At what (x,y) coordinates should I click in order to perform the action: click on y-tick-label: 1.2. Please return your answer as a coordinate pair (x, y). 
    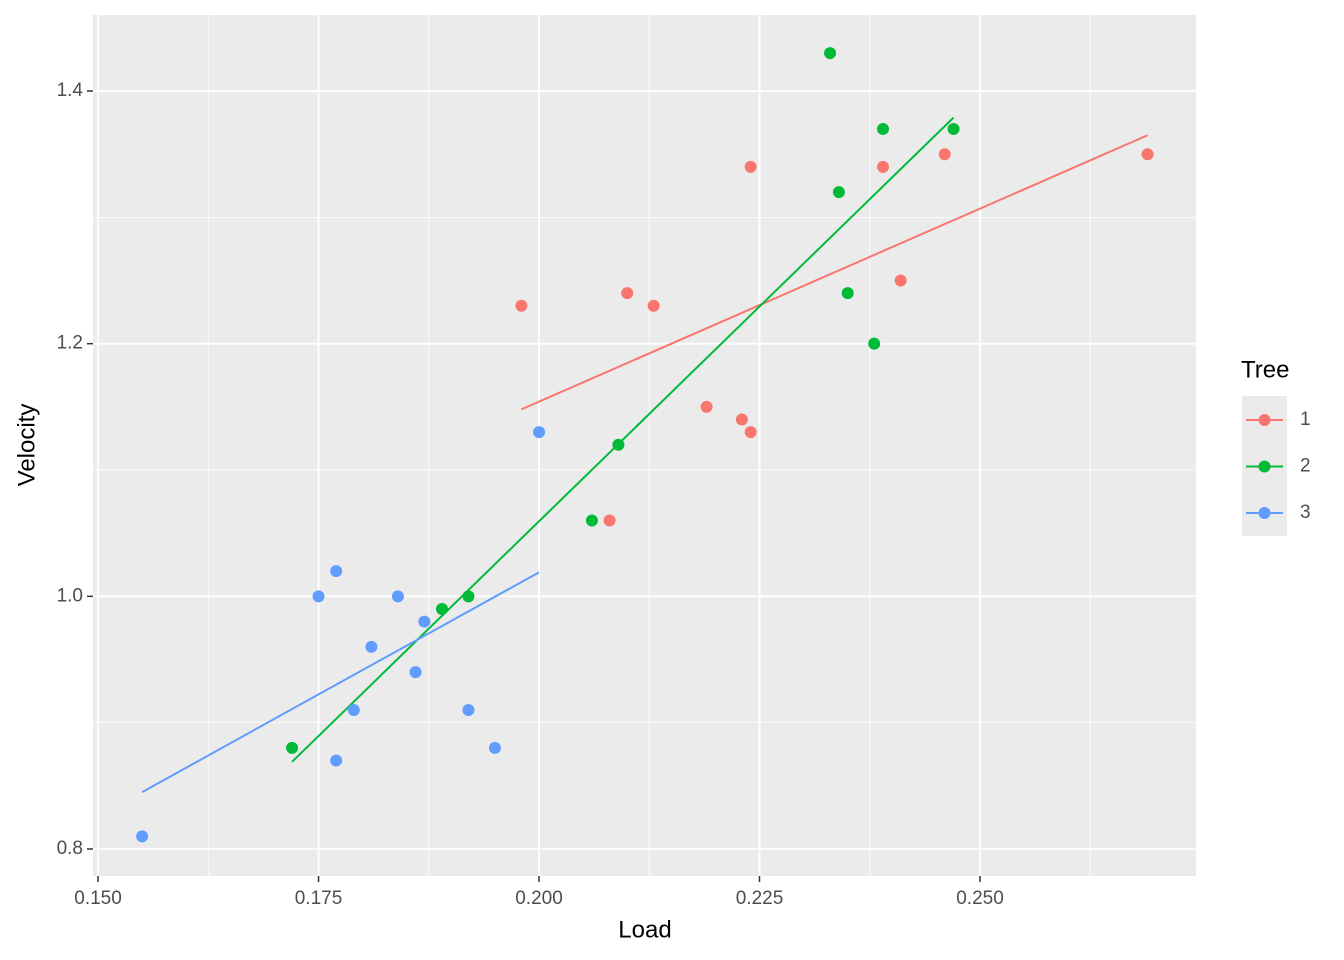
    Looking at the image, I should click on (70, 343).